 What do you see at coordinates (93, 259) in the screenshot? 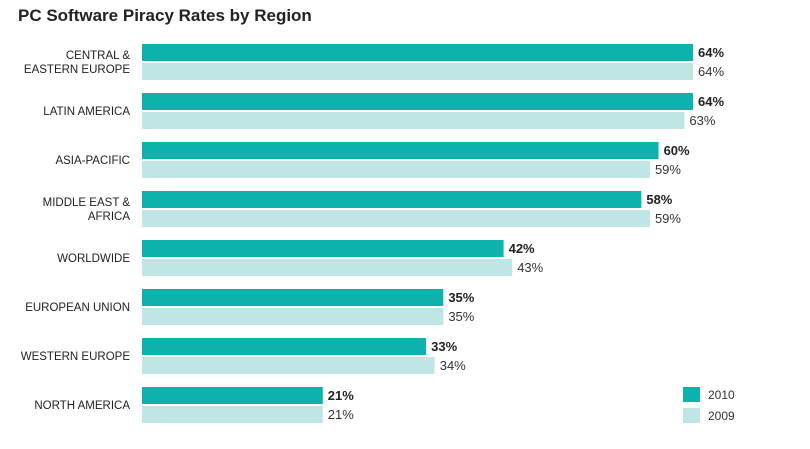
I see `category-label: WORLDWIDE` at bounding box center [93, 259].